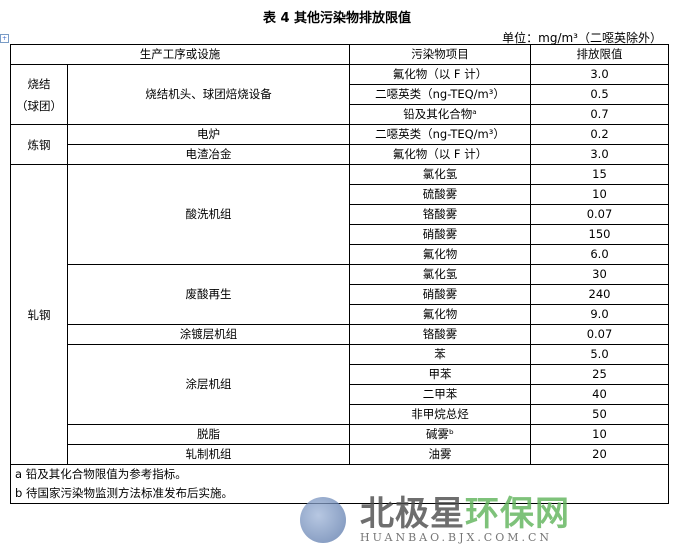  I want to click on table-row: 二噁英类（ng-TEQ/m³） 0.5, so click(340, 94).